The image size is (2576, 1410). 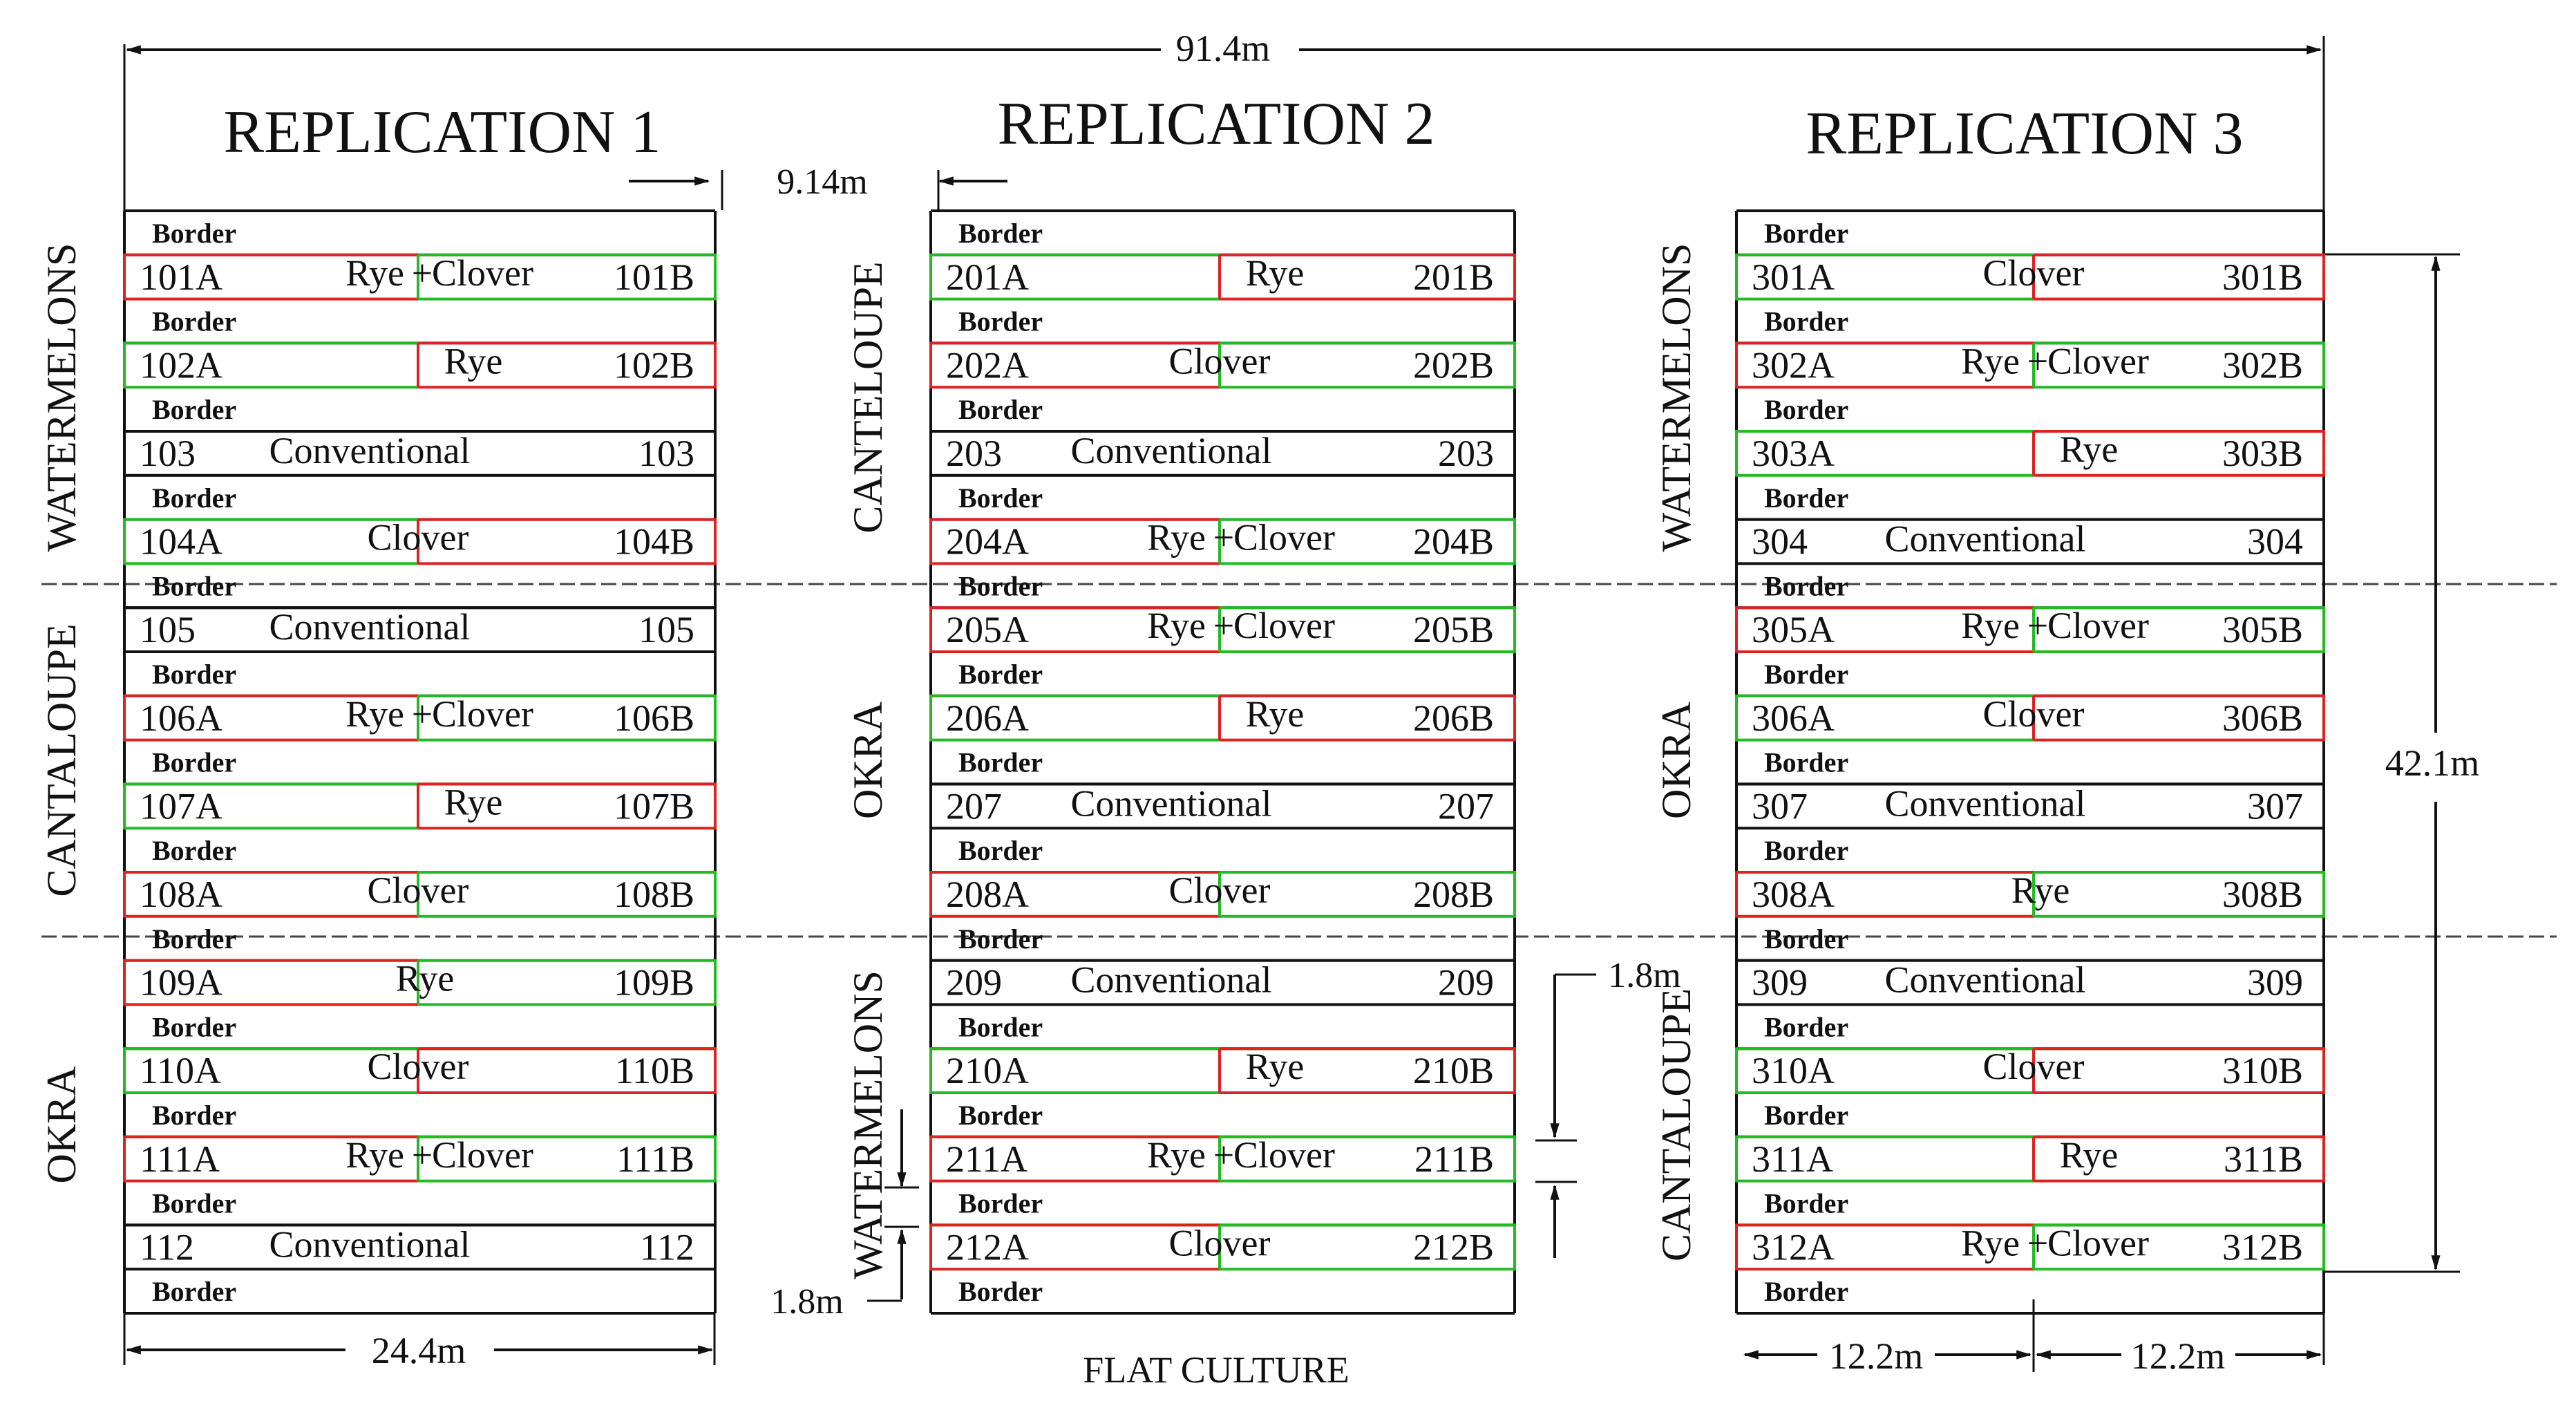 What do you see at coordinates (822, 182) in the screenshot?
I see `rep-spacing-label: 9.14m` at bounding box center [822, 182].